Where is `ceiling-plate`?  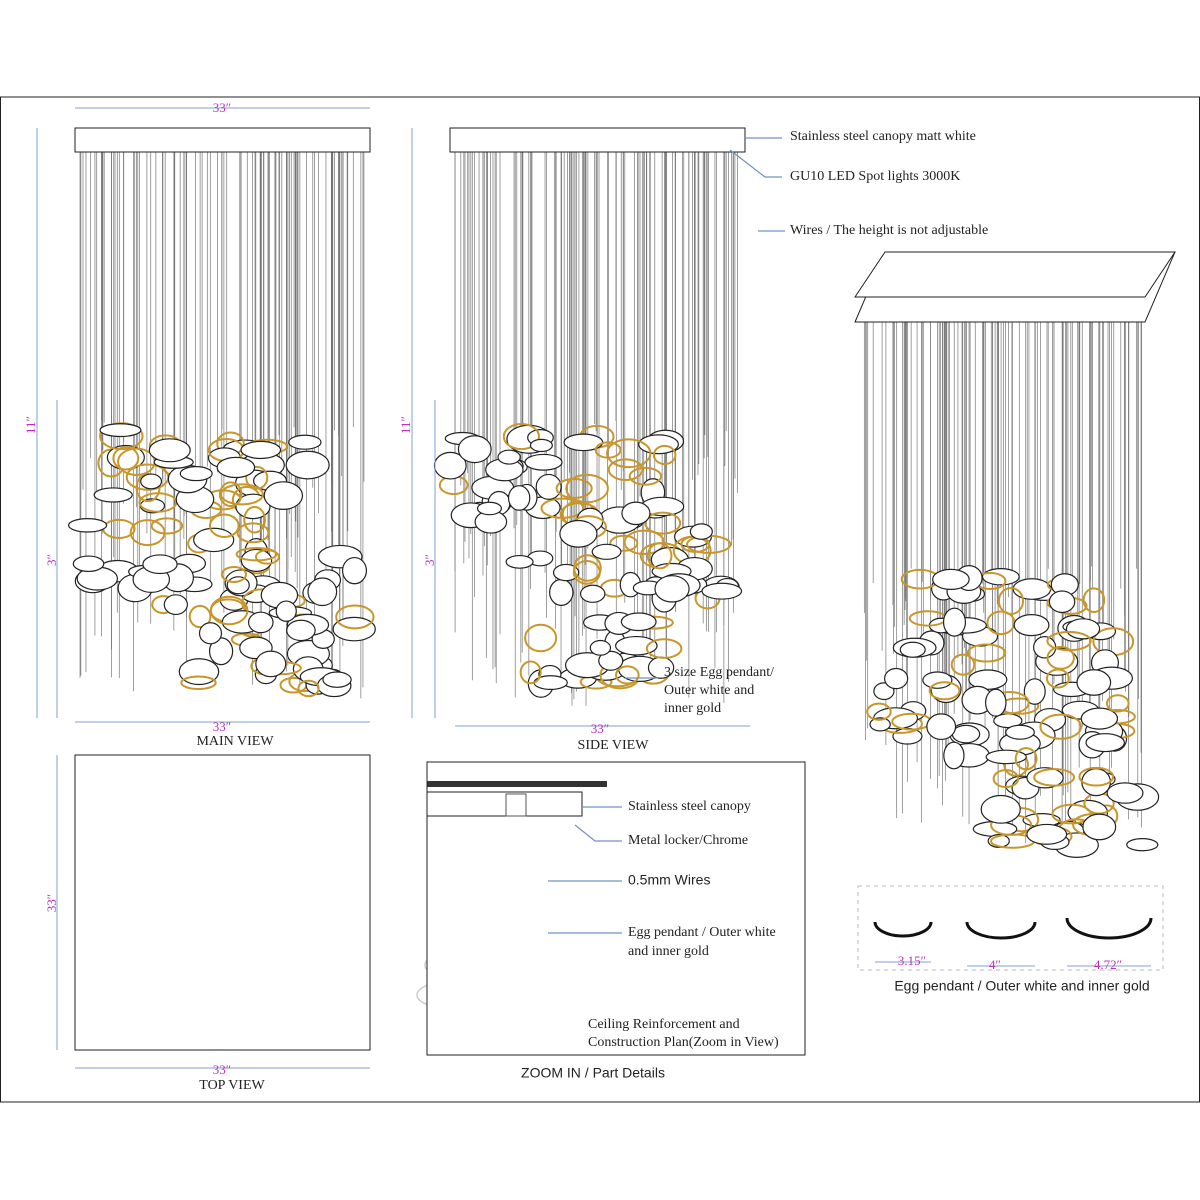 ceiling-plate is located at coordinates (517, 784).